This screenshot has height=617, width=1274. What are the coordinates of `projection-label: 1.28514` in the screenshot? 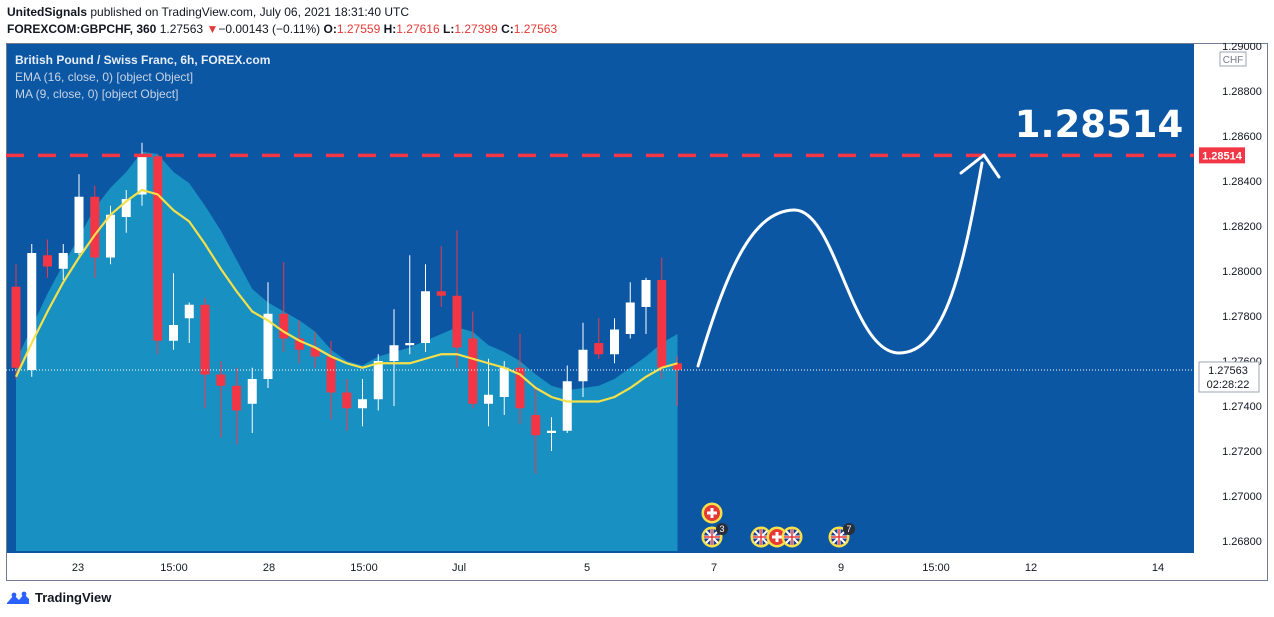 It's located at (1099, 124).